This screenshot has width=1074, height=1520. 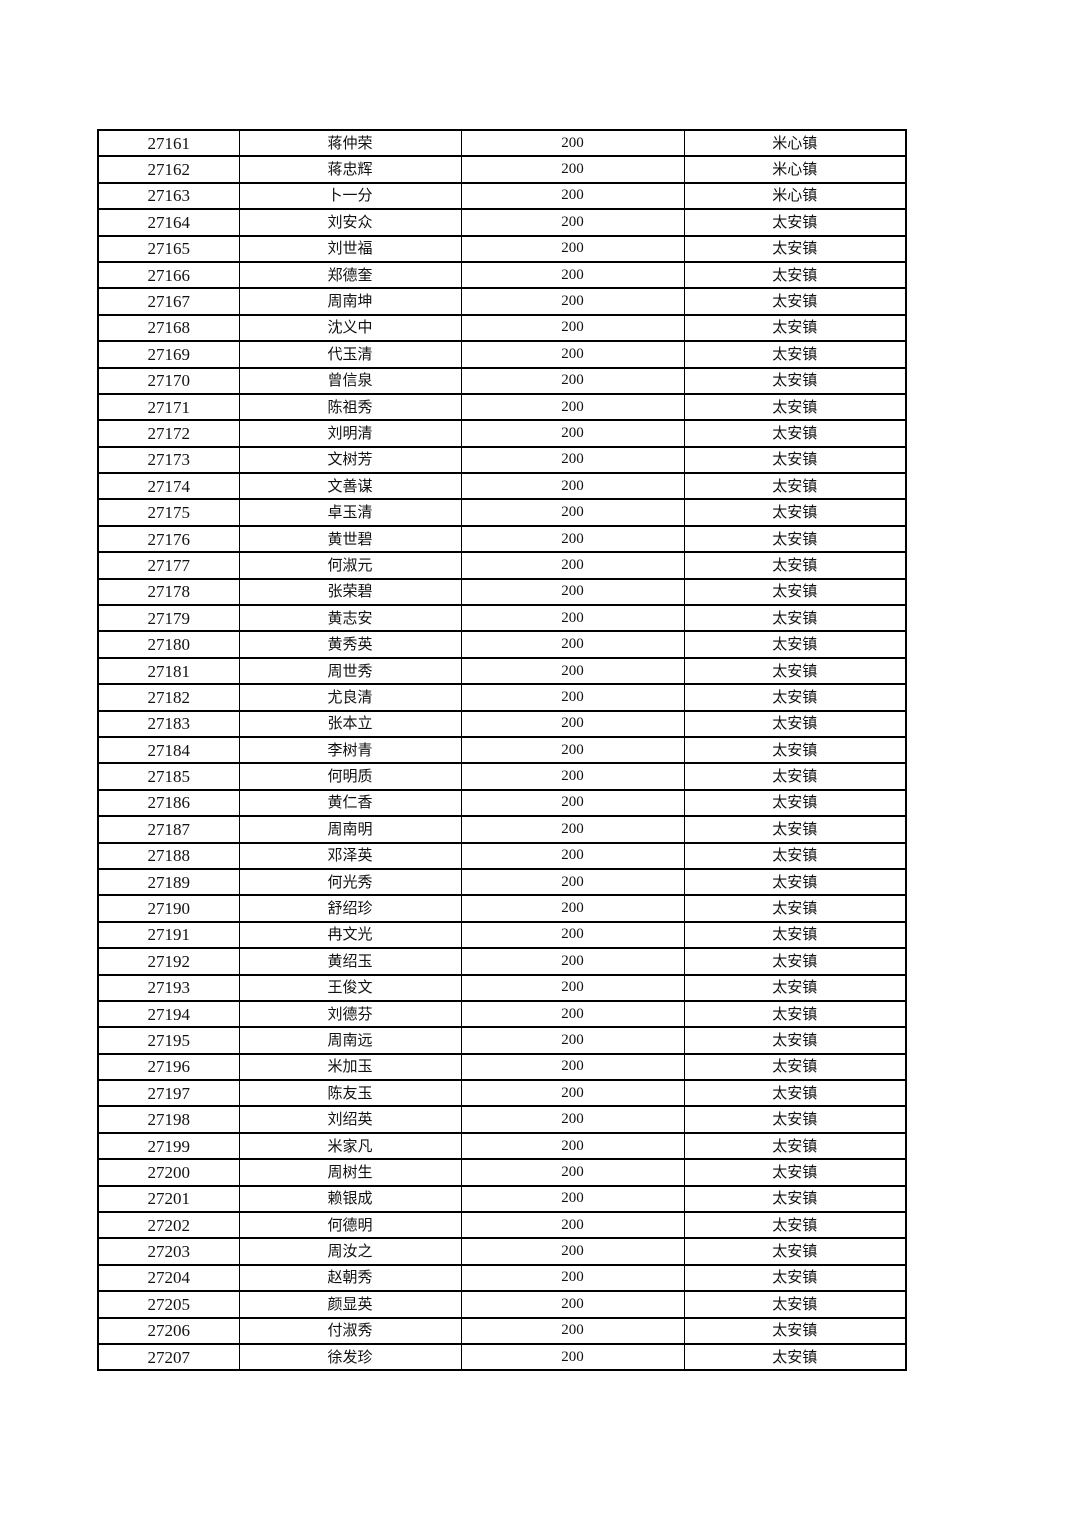 What do you see at coordinates (168, 1304) in the screenshot?
I see `cell-id: 27205` at bounding box center [168, 1304].